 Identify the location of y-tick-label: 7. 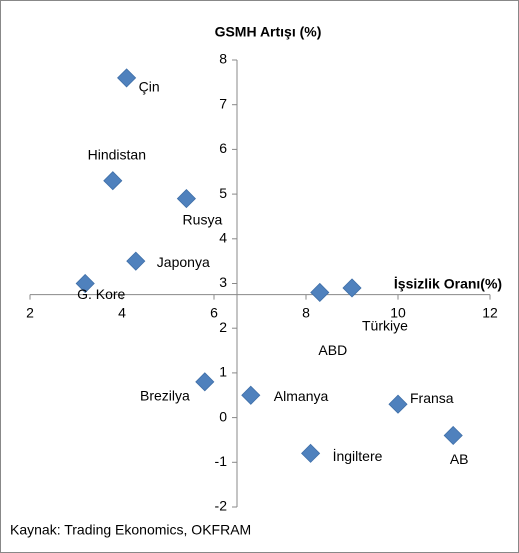
(223, 103).